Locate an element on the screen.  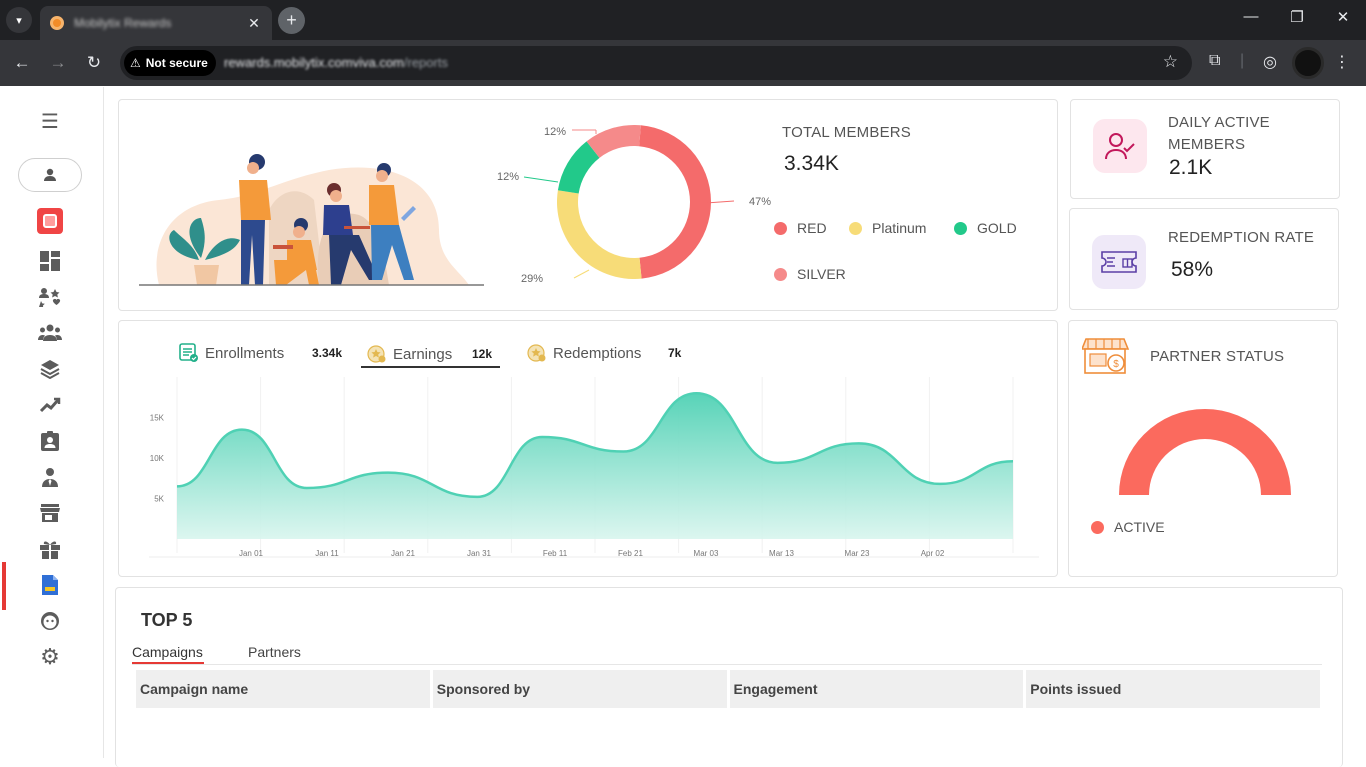
daily-active-label: DAILY ACTIVE MEMBERS is located at coordinates (1219, 133).